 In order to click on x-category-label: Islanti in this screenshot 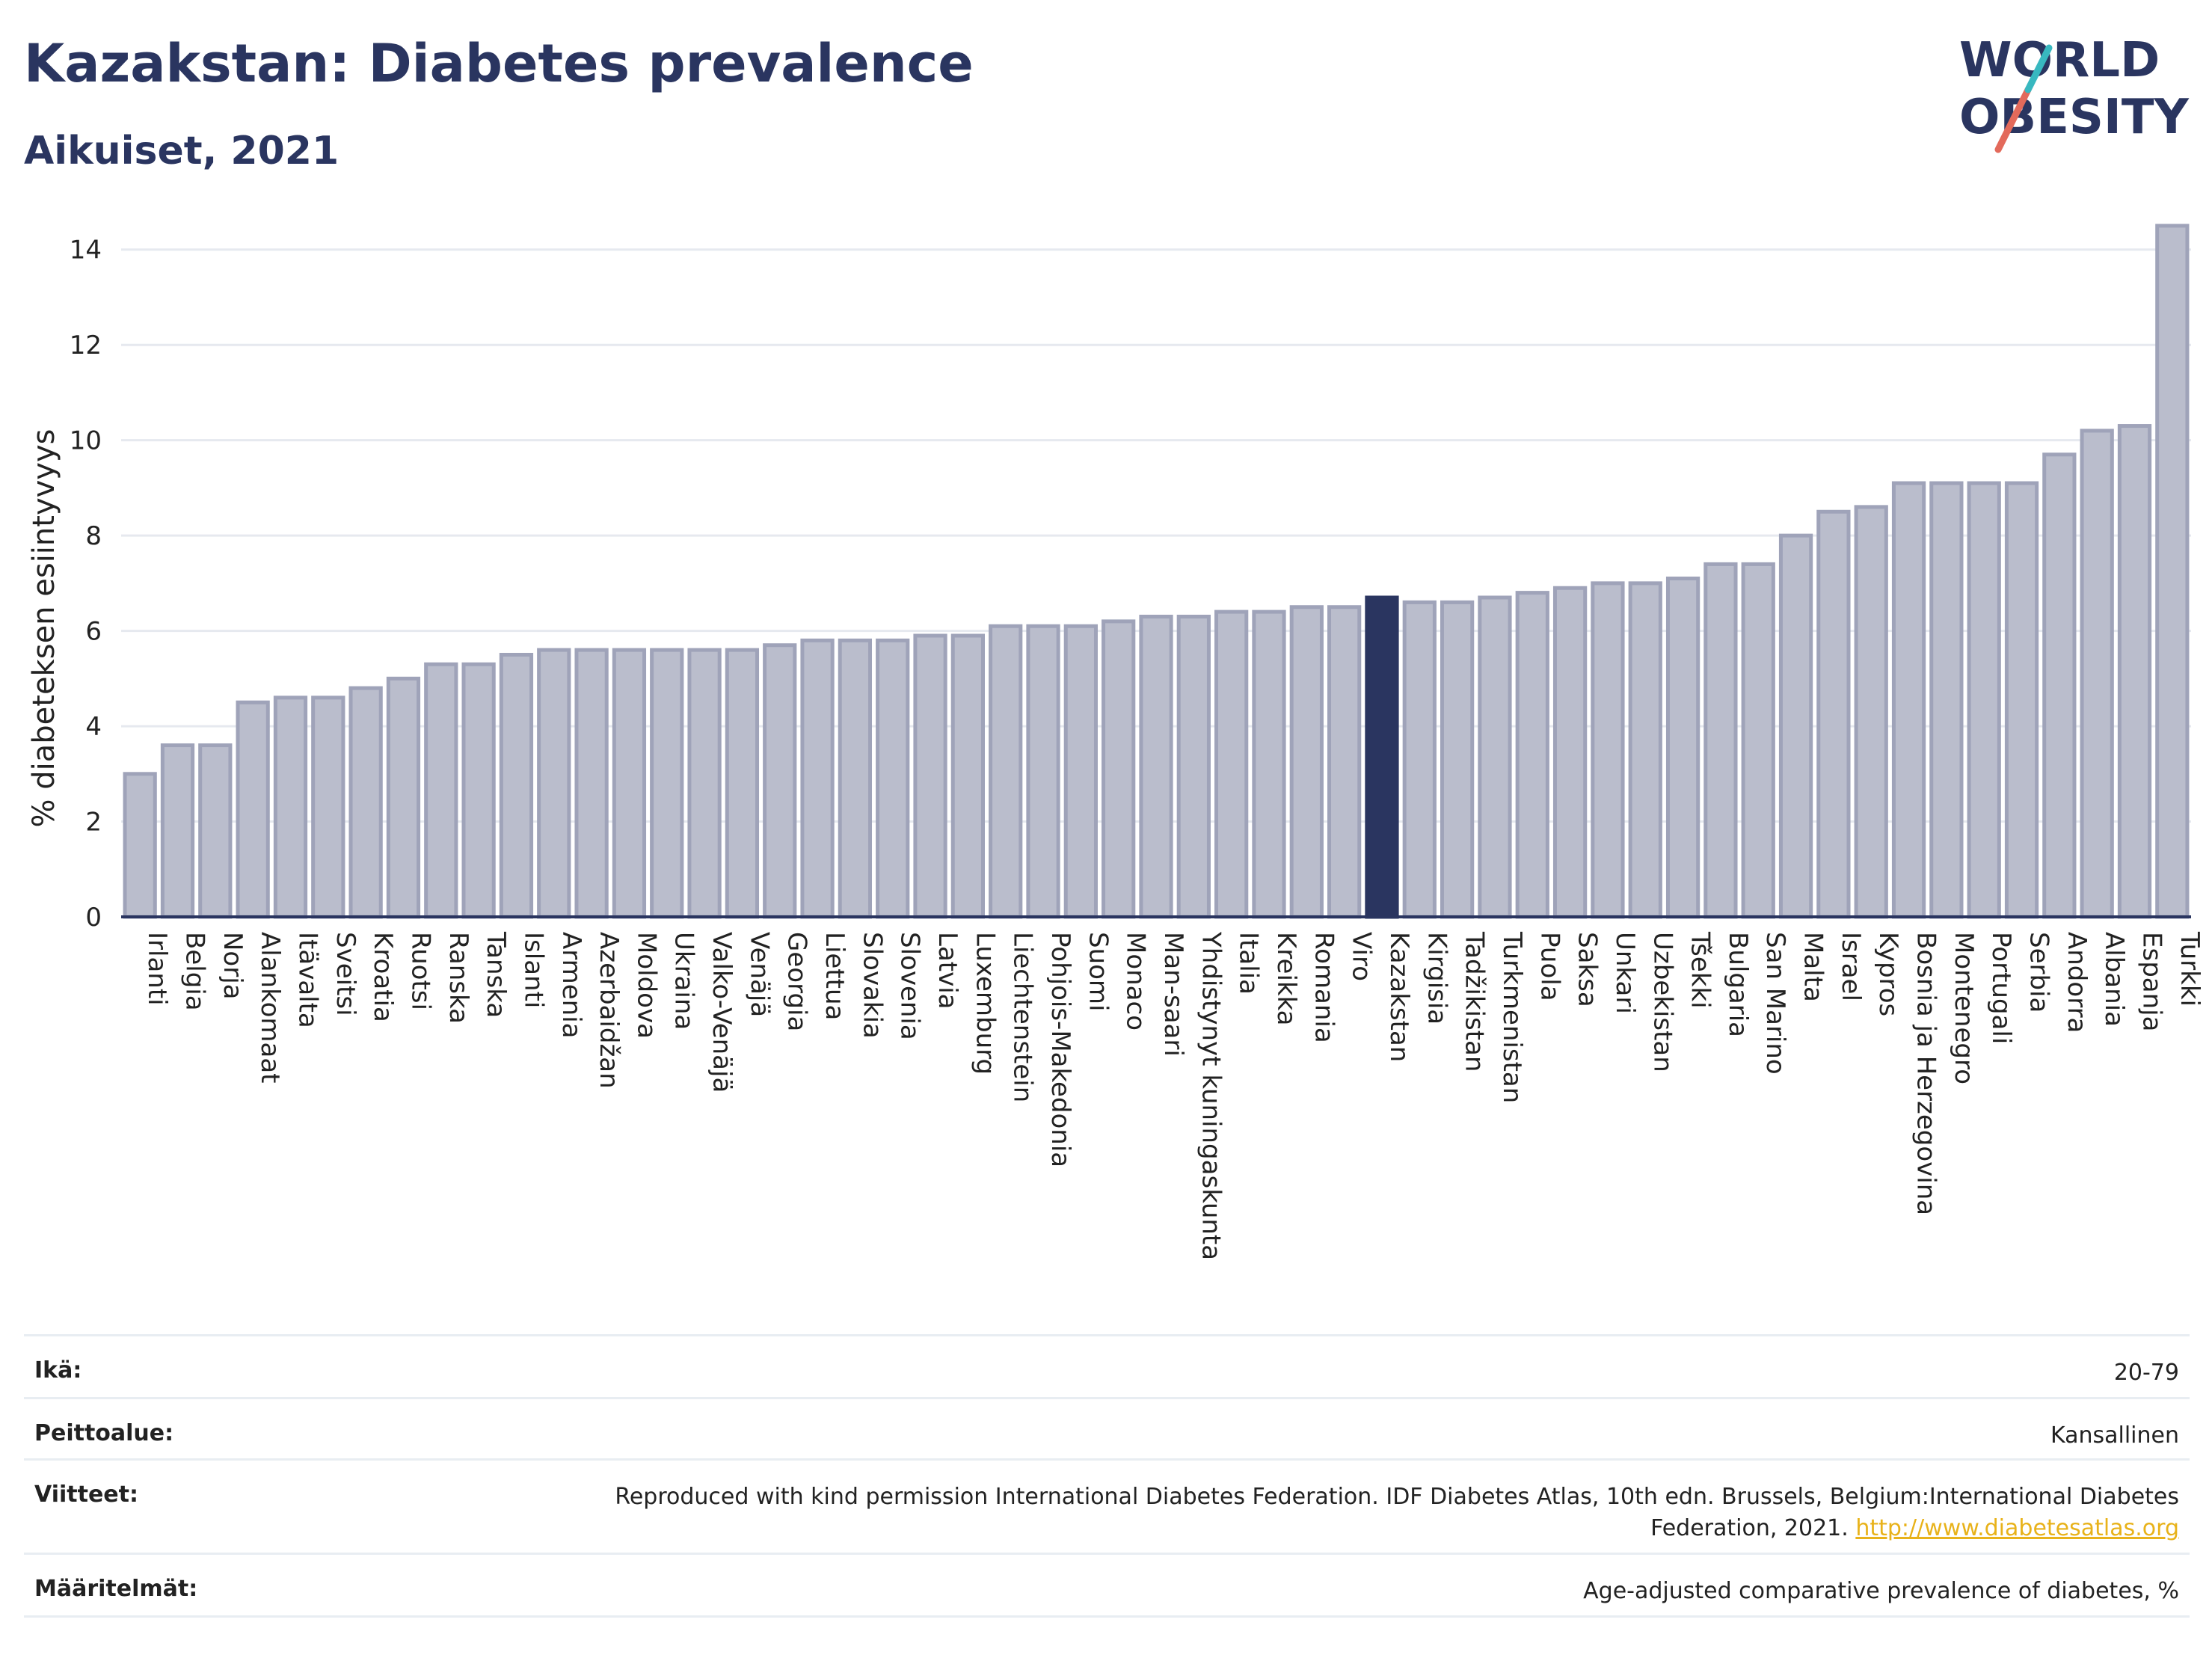, I will do `click(533, 970)`.